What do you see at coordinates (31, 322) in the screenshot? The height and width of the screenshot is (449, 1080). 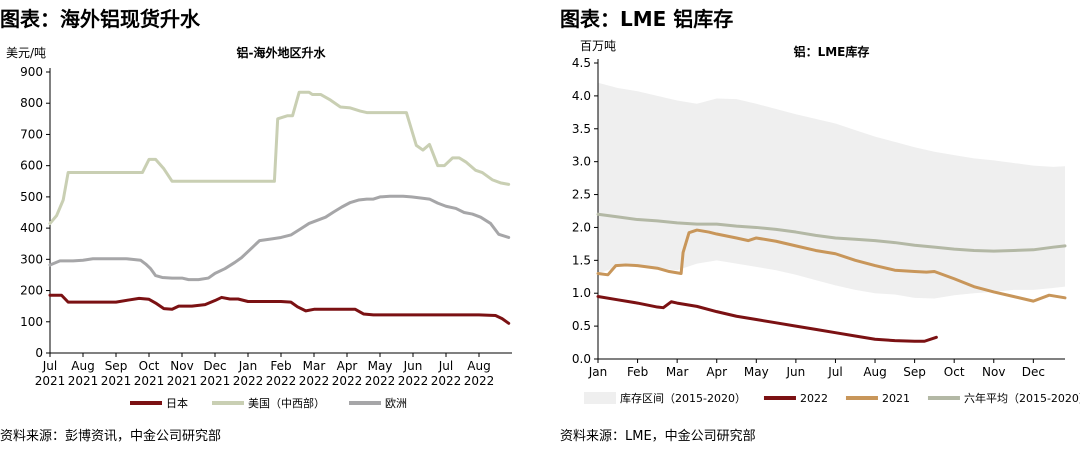 I see `y-tick-label: 100` at bounding box center [31, 322].